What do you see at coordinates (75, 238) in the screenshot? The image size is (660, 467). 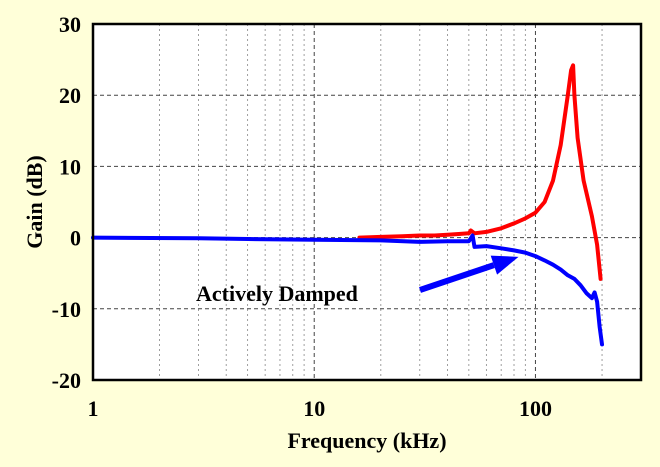 I see `y-tick-label: 0` at bounding box center [75, 238].